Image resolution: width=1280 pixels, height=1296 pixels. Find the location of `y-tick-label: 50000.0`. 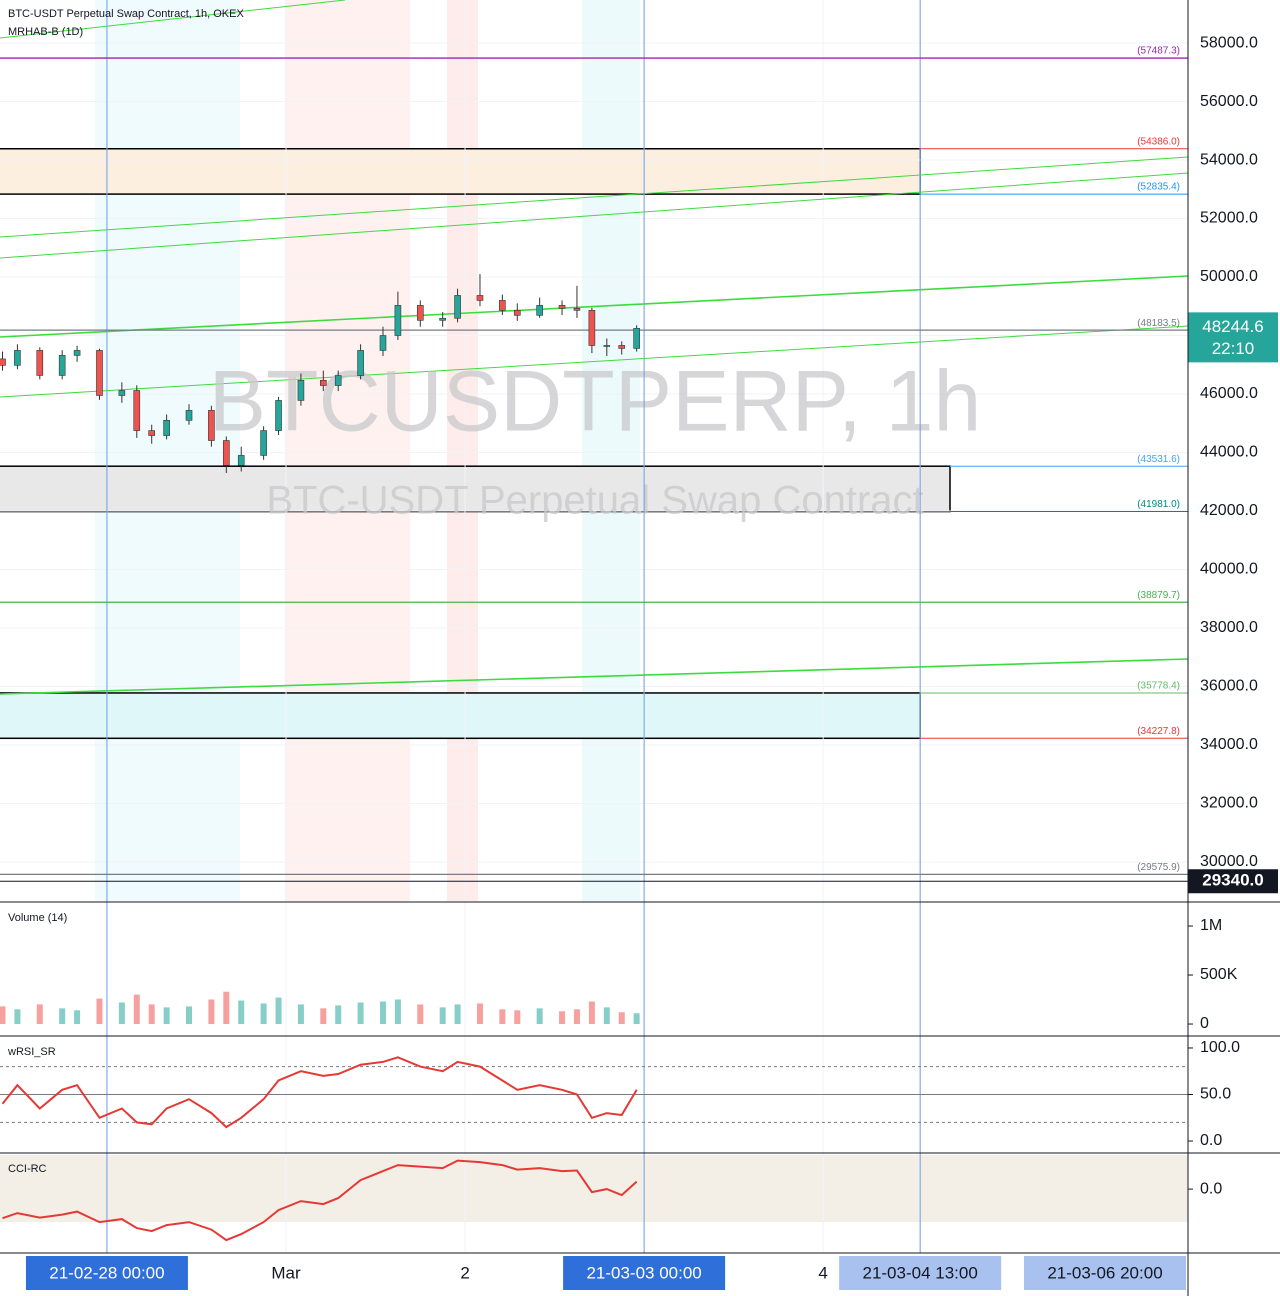

y-tick-label: 50000.0 is located at coordinates (1229, 276).